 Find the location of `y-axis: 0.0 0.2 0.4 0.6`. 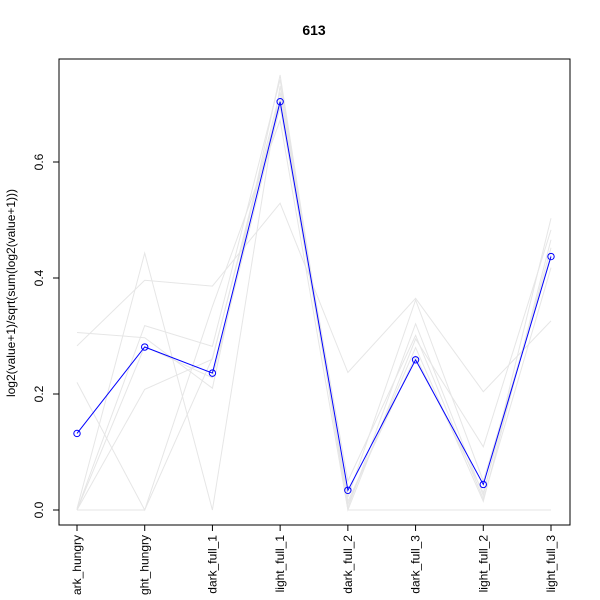

y-axis: 0.0 0.2 0.4 0.6 is located at coordinates (46, 335).